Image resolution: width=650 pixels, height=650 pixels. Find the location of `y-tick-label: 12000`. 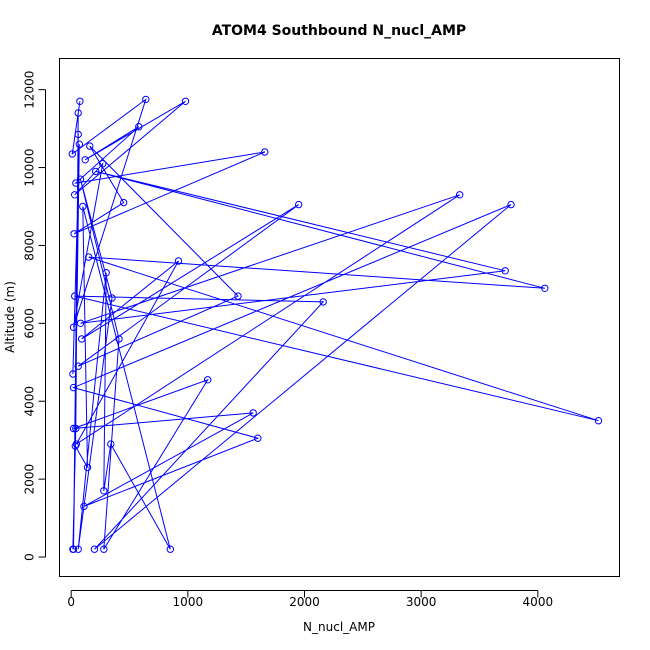

y-tick-label: 12000 is located at coordinates (30, 90).